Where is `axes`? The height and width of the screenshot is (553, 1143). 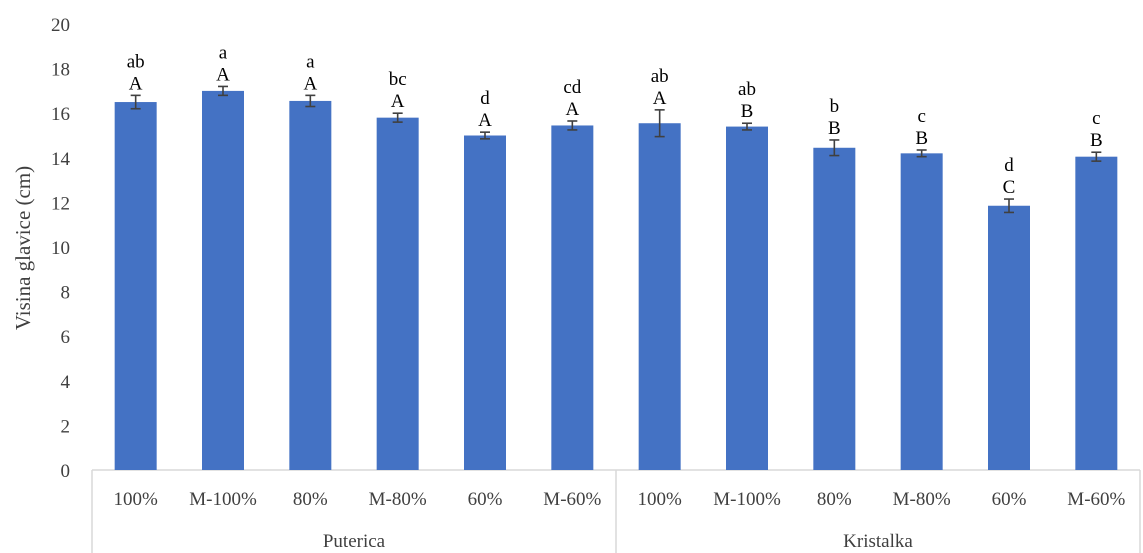
axes is located at coordinates (616, 511).